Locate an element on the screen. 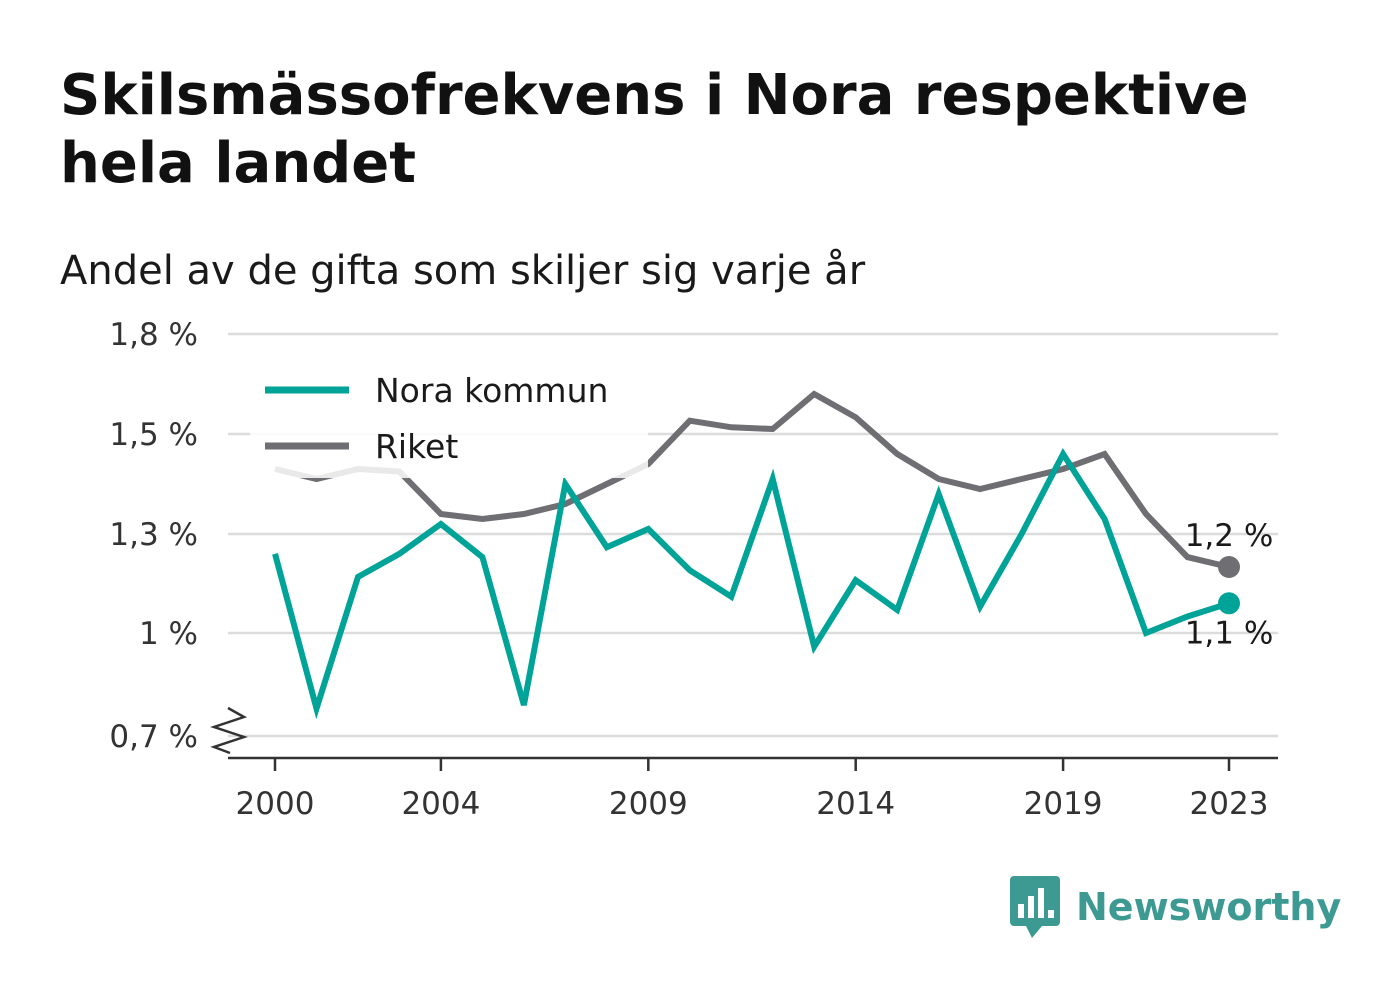  brand-logo: Newsworthy is located at coordinates (1175, 907).